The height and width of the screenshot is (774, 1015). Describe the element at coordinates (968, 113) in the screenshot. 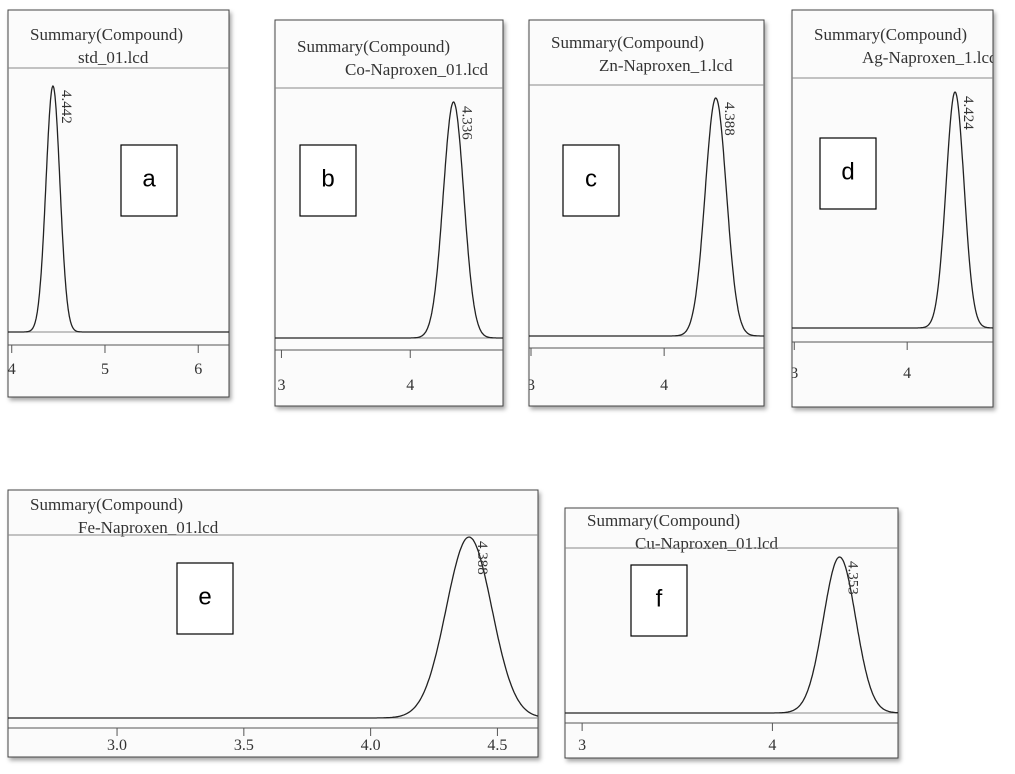

I see `peak-label: 4.424` at that location.